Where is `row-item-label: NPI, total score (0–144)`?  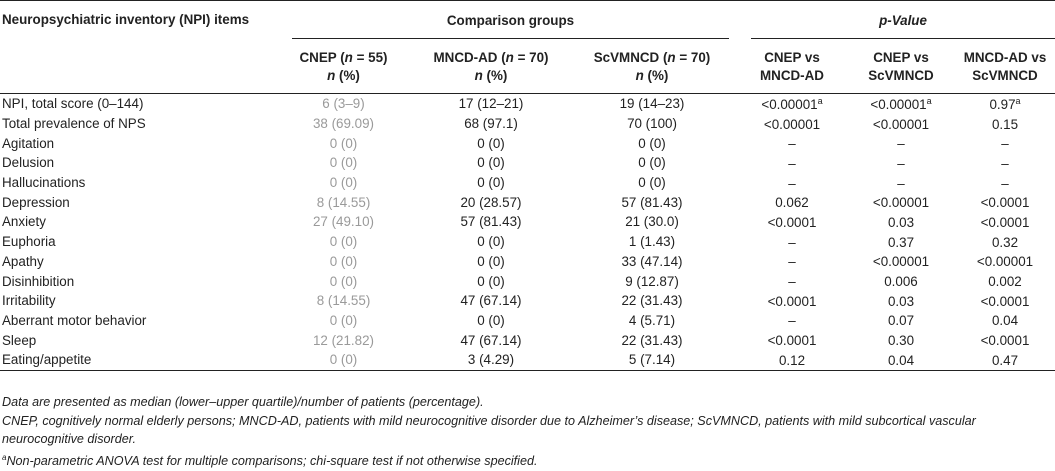
row-item-label: NPI, total score (0–144) is located at coordinates (136, 103).